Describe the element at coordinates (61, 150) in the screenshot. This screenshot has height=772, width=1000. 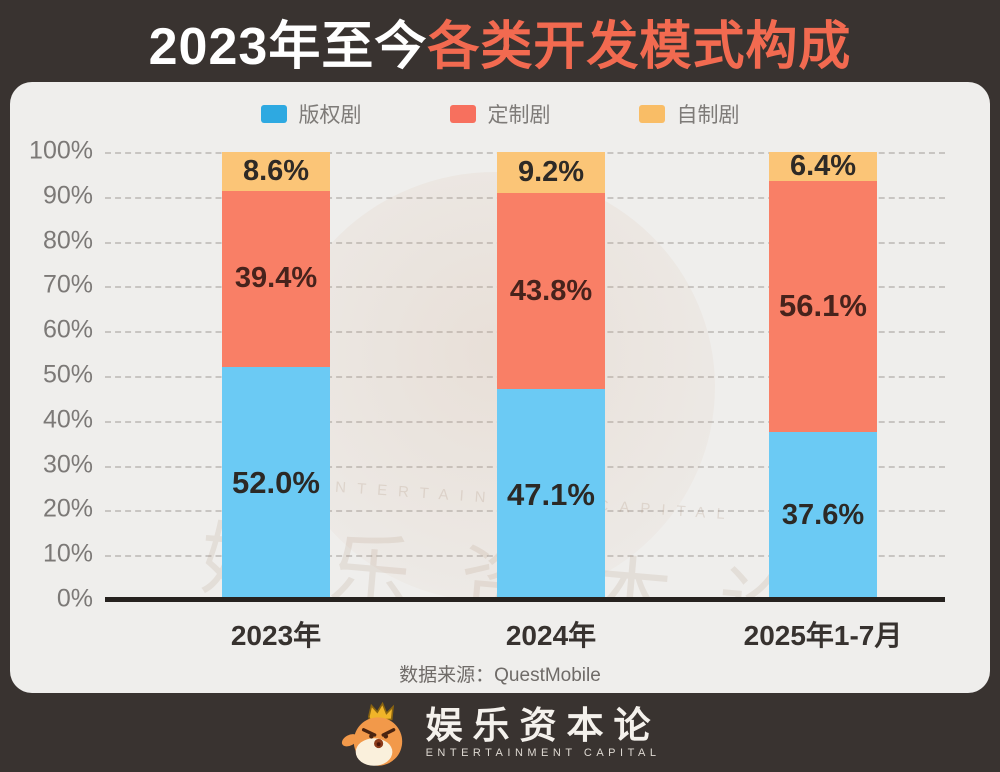
I see `y-axis-tick-label: 100%` at that location.